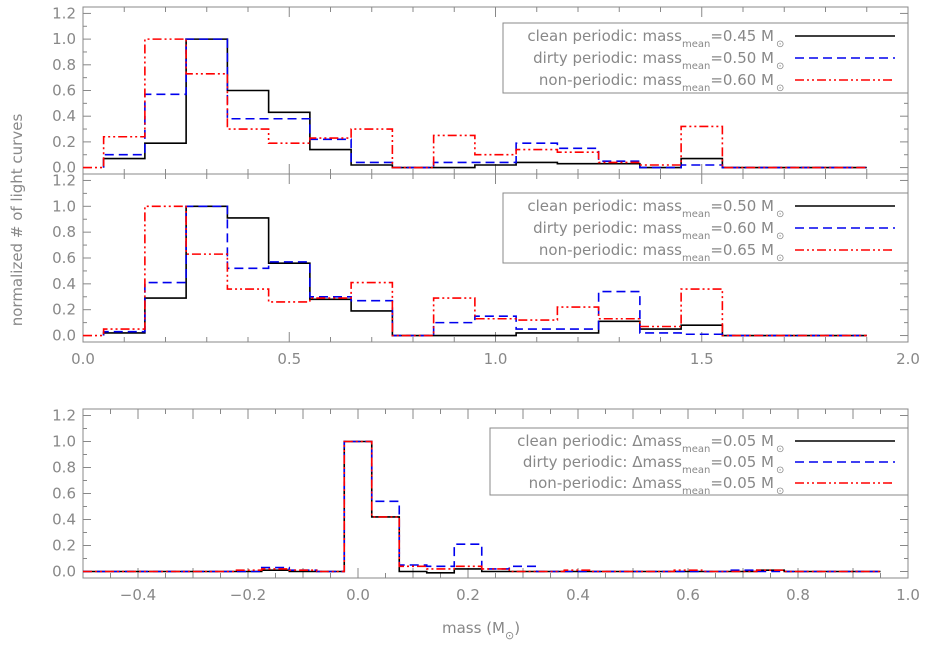 Image resolution: width=936 pixels, height=646 pixels. What do you see at coordinates (688, 595) in the screenshot?
I see `x-tick-label: 0.6` at bounding box center [688, 595].